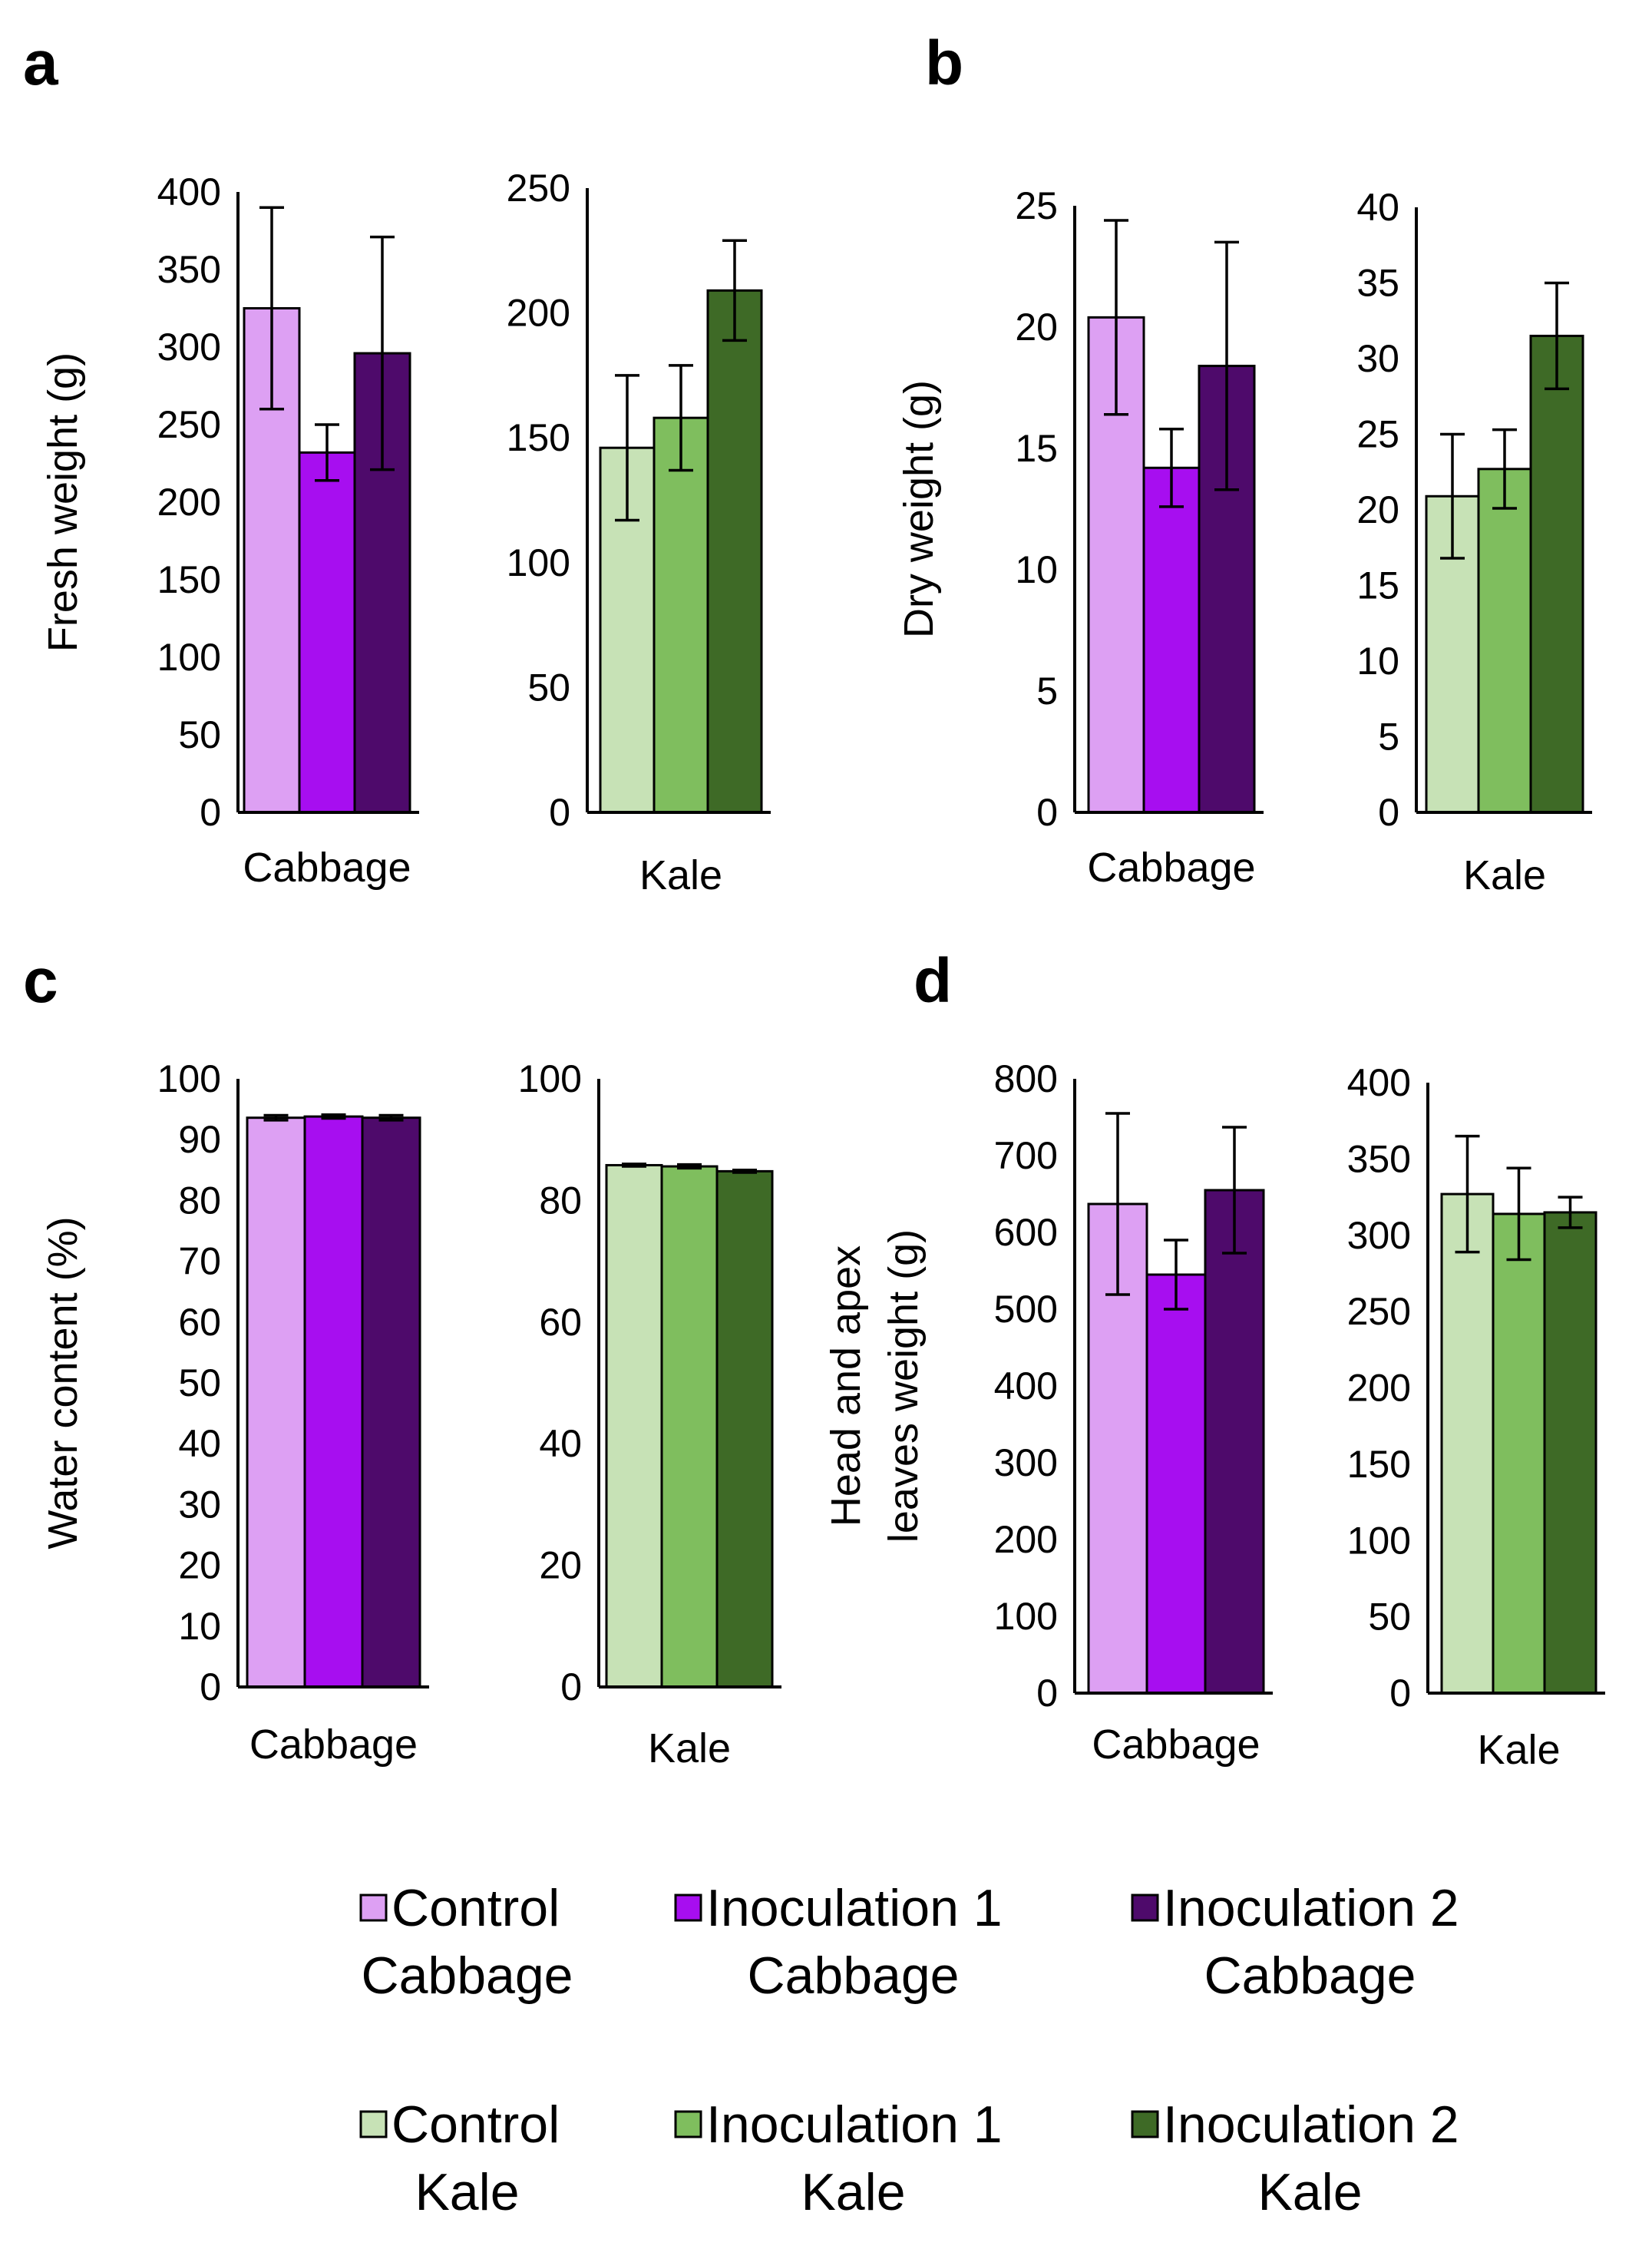 This screenshot has height=2259, width=1652. What do you see at coordinates (838, 1942) in the screenshot?
I see `legend-item: Inoculation 1 Cabbage` at bounding box center [838, 1942].